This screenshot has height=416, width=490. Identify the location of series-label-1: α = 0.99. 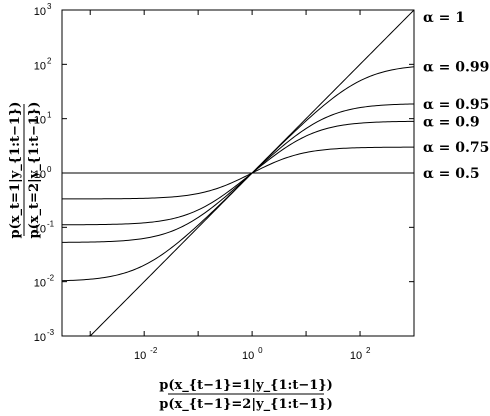
(456, 68).